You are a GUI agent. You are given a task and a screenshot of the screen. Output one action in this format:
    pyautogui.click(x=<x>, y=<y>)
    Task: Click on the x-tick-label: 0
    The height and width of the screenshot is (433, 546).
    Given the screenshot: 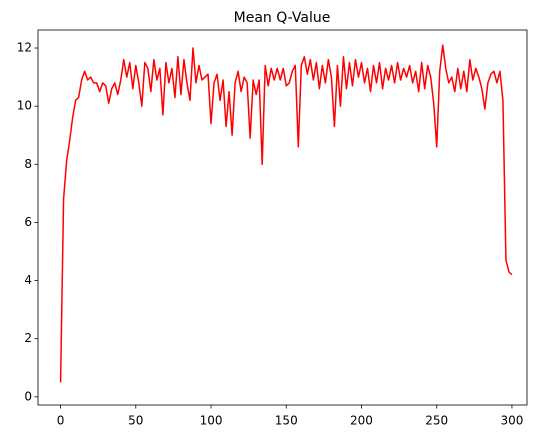 What is the action you would take?
    pyautogui.click(x=61, y=421)
    